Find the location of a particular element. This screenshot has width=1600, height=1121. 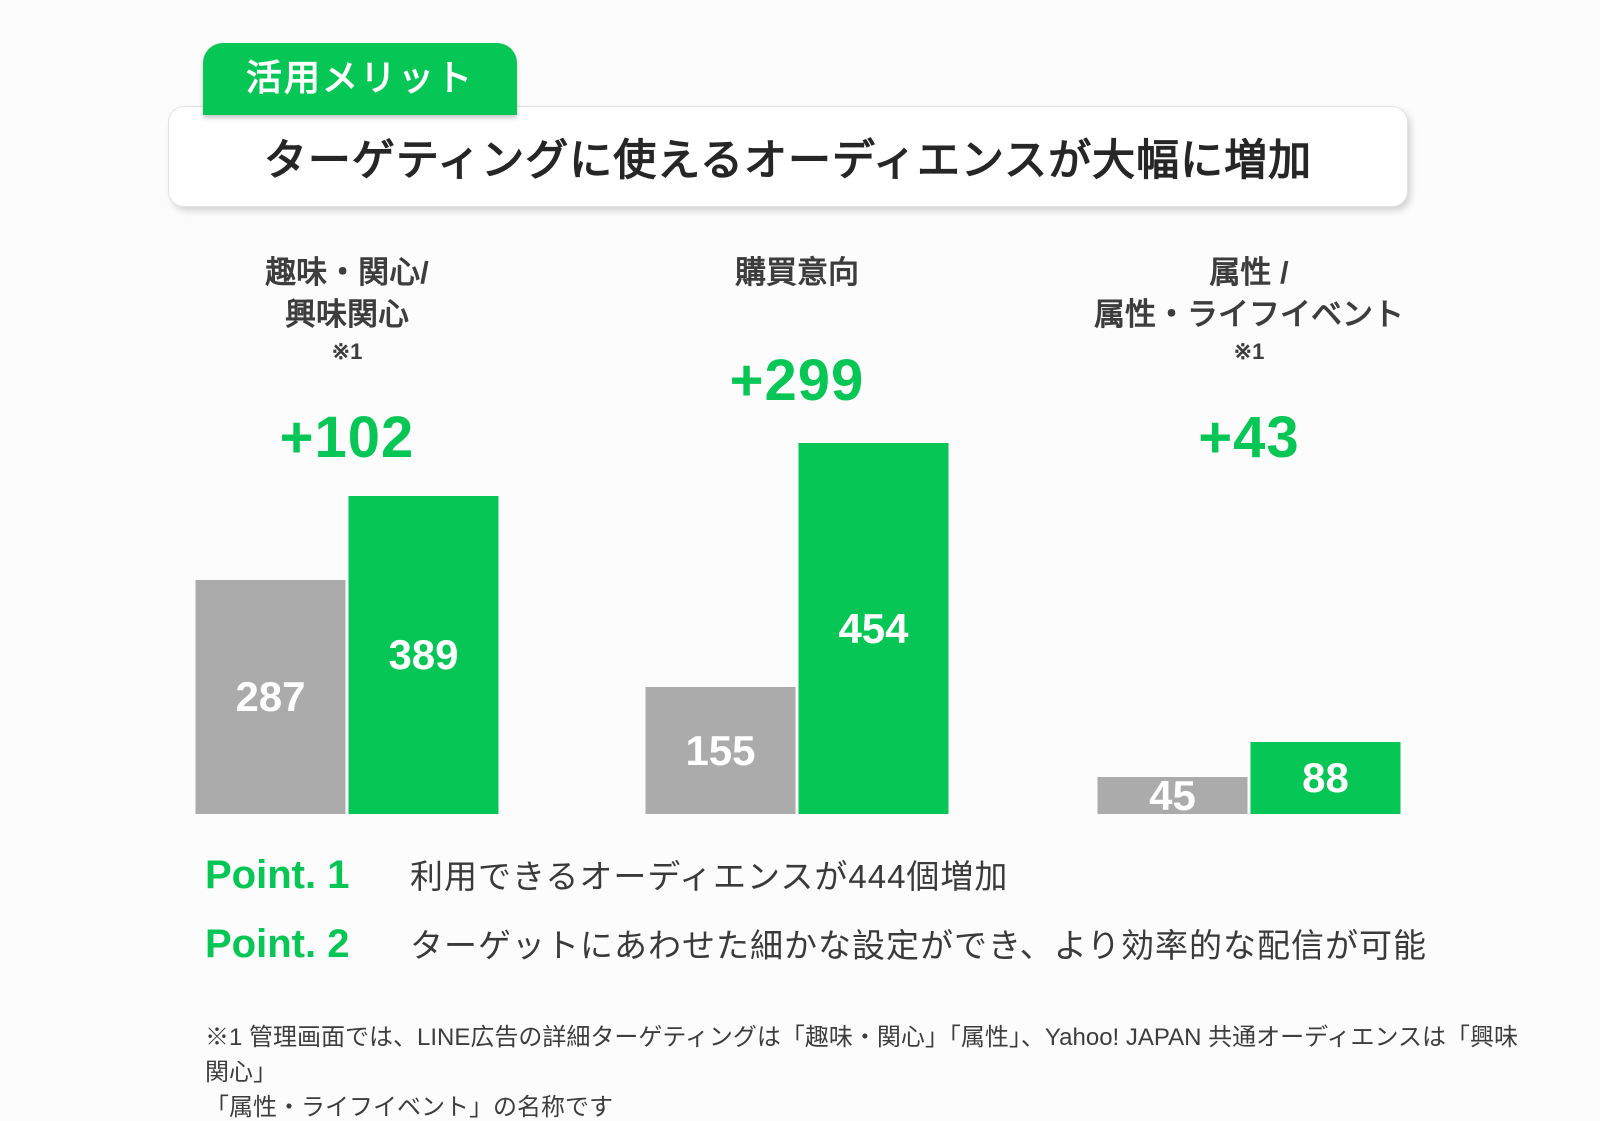

delta-label: +43 is located at coordinates (1249, 437).